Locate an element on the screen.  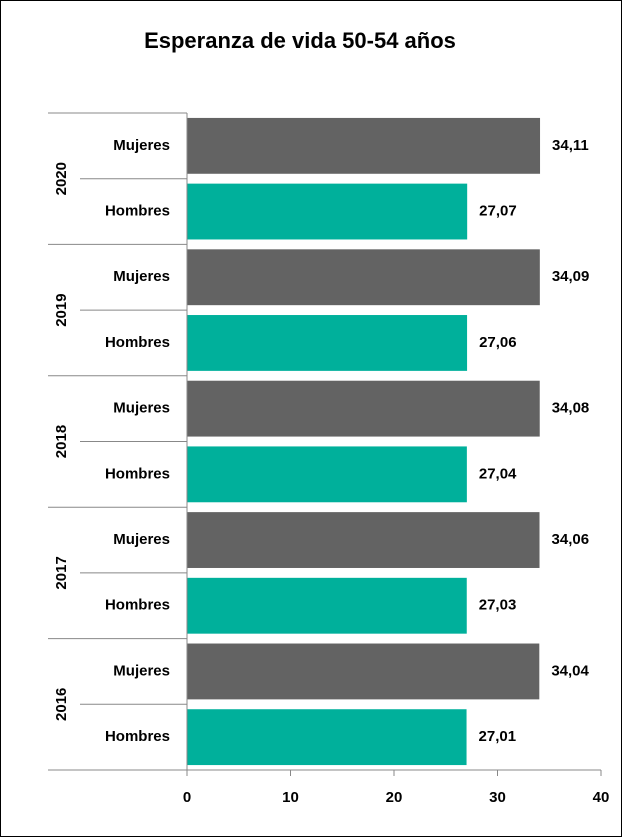
value-label: 27,06 is located at coordinates (498, 342).